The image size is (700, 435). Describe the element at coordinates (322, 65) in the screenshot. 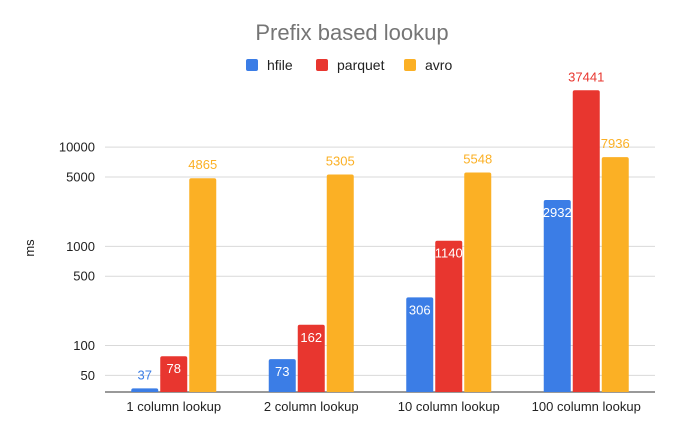

I see `legend-swatch-parquet` at that location.